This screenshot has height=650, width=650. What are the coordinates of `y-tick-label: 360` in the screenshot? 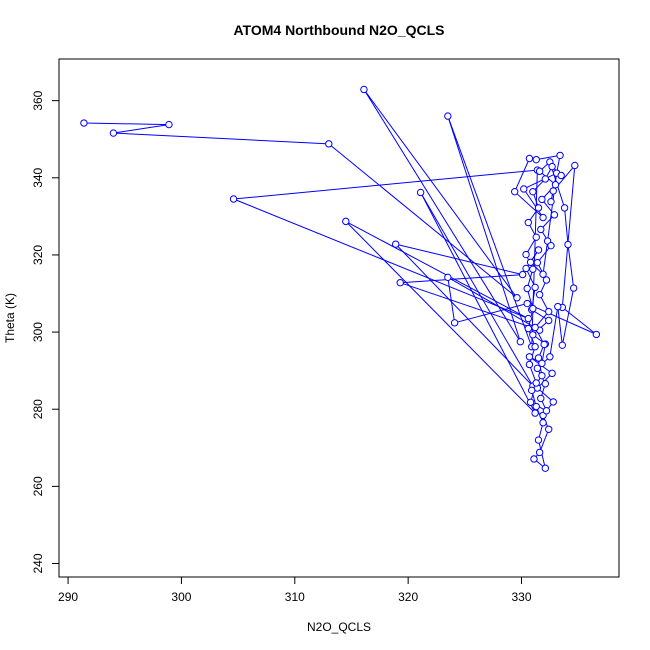 It's located at (38, 100).